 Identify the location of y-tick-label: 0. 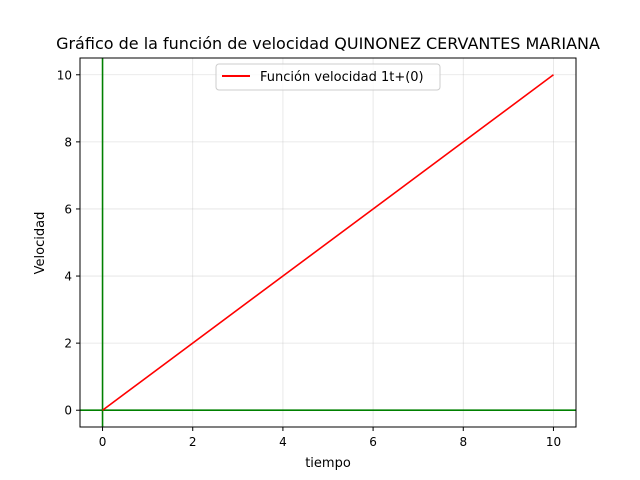
(68, 411).